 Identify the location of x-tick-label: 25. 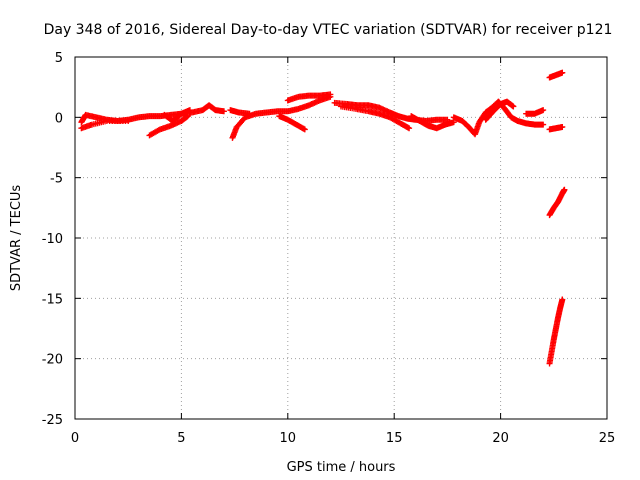
(607, 438).